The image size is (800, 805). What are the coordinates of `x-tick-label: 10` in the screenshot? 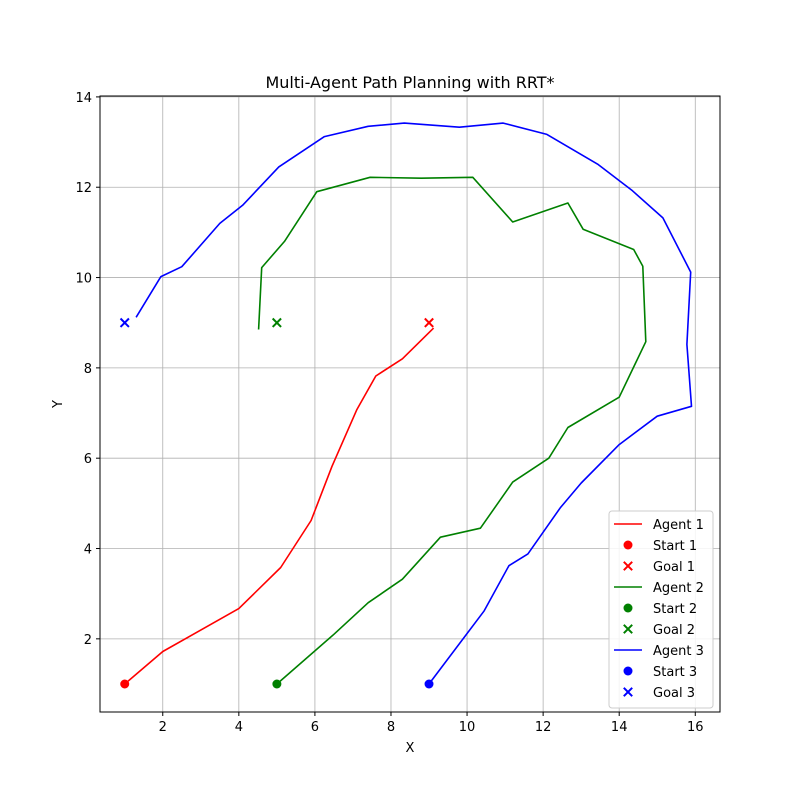 It's located at (467, 727).